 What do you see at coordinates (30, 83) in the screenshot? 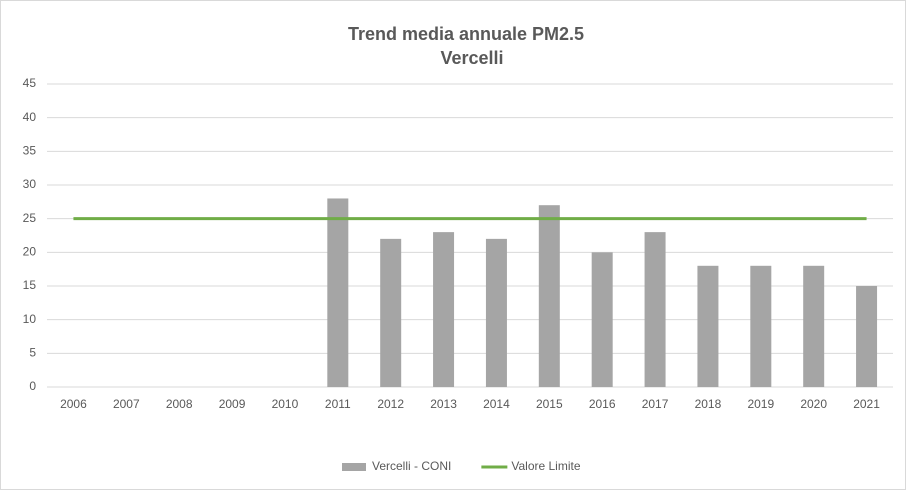
I see `y-tick-label: 45` at bounding box center [30, 83].